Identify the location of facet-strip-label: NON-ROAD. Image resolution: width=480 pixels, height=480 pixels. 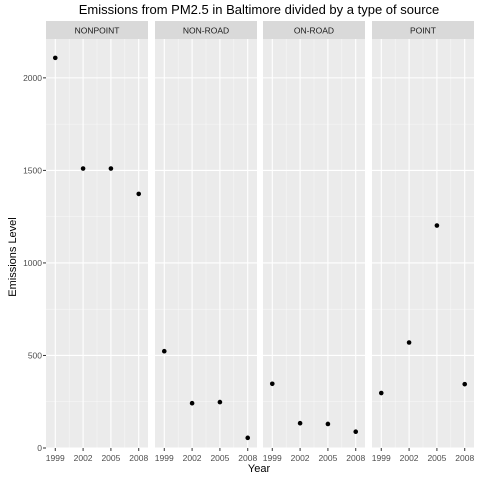
(206, 31).